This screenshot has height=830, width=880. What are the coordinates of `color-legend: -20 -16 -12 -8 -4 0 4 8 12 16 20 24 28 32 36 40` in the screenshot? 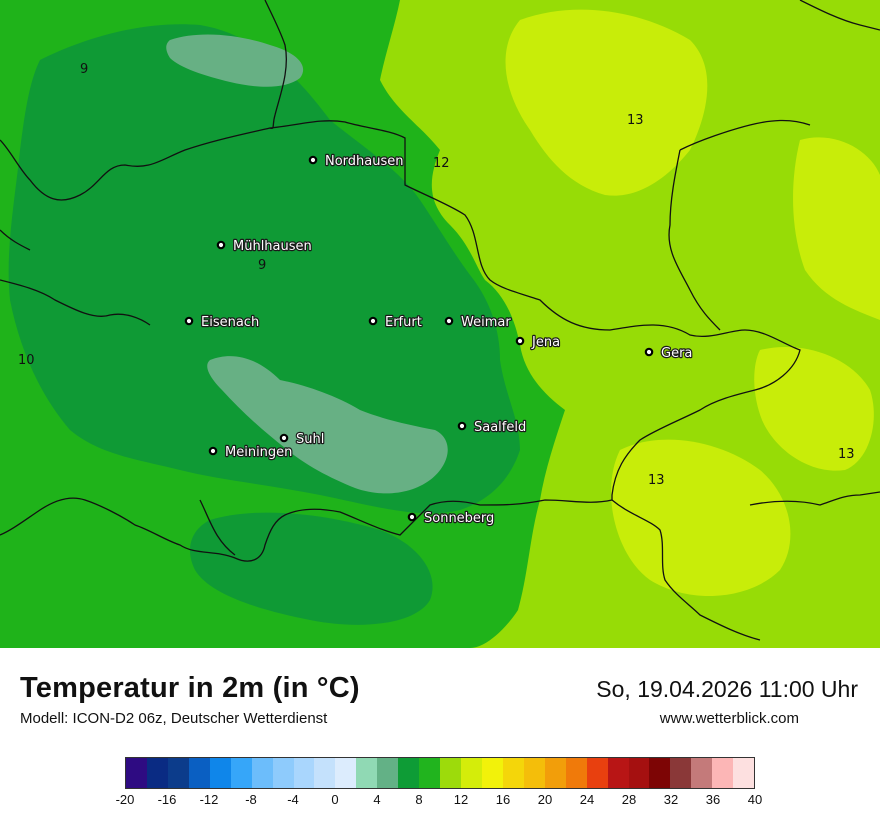 It's located at (439, 785).